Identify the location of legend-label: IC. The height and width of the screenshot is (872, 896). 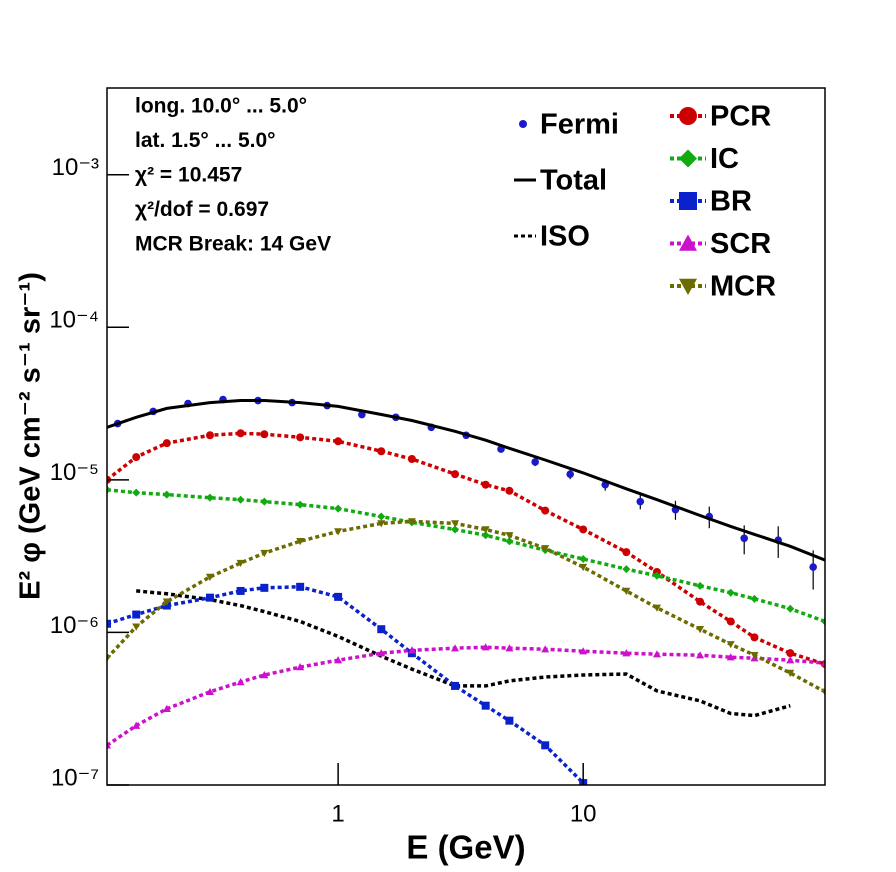
(724, 159).